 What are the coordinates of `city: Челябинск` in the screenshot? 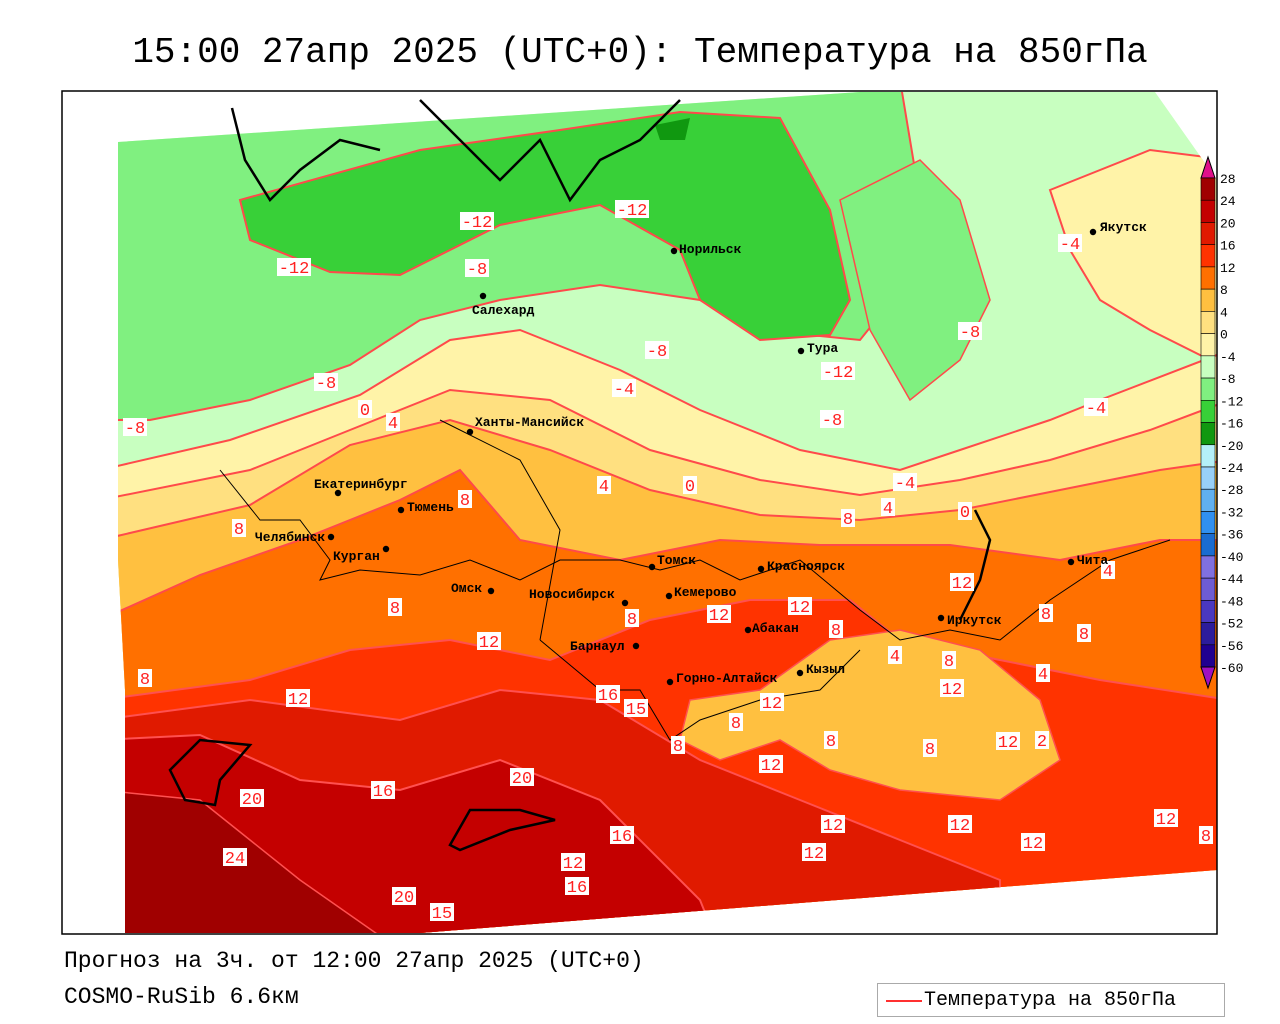 It's located at (295, 537).